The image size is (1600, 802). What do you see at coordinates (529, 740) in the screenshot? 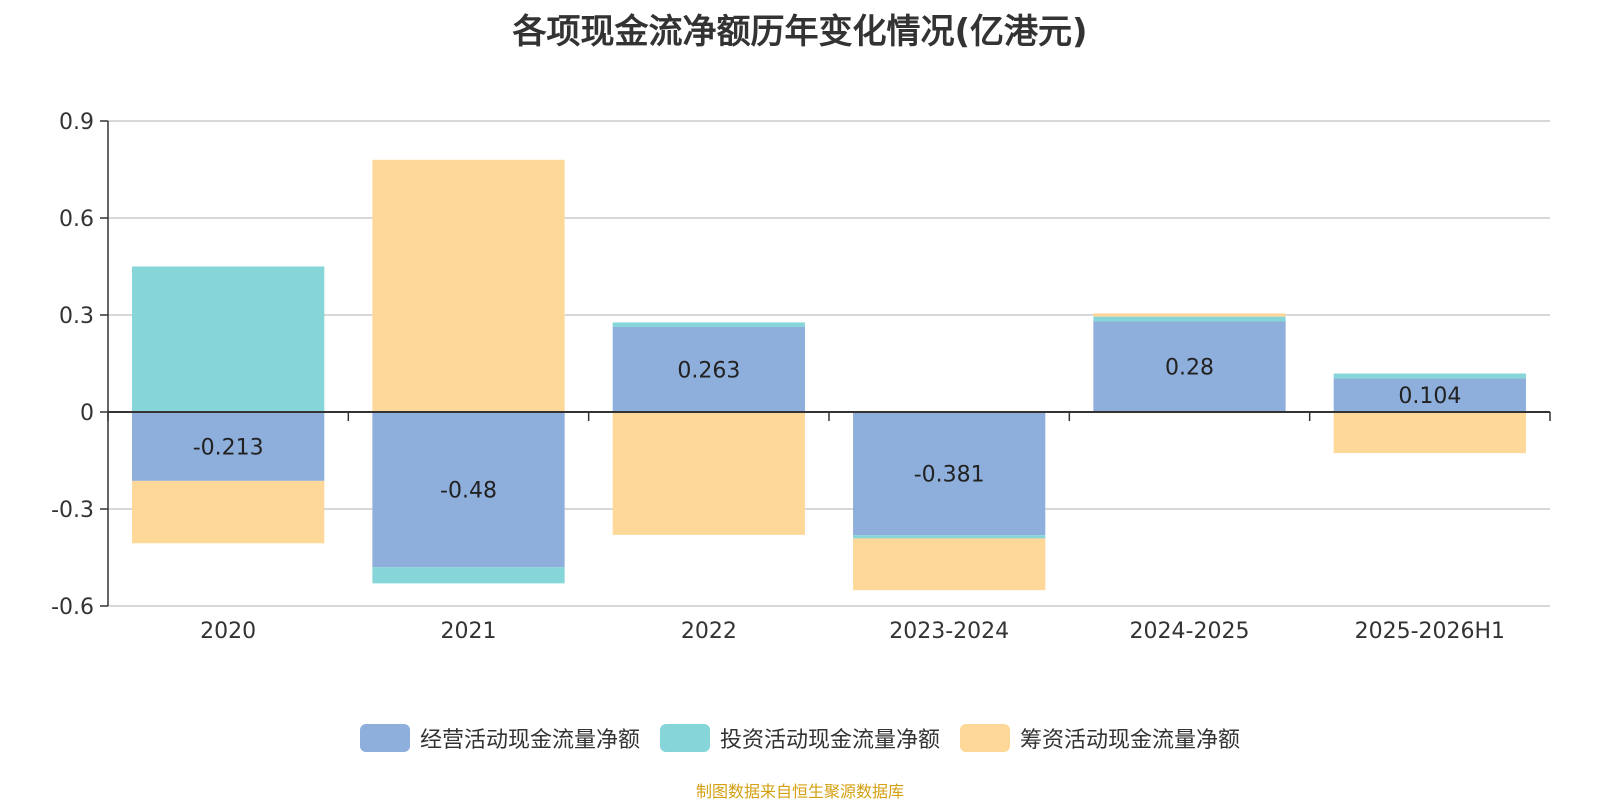
I see `legend-label-operating: 经营活动现金流量净额` at bounding box center [529, 740].